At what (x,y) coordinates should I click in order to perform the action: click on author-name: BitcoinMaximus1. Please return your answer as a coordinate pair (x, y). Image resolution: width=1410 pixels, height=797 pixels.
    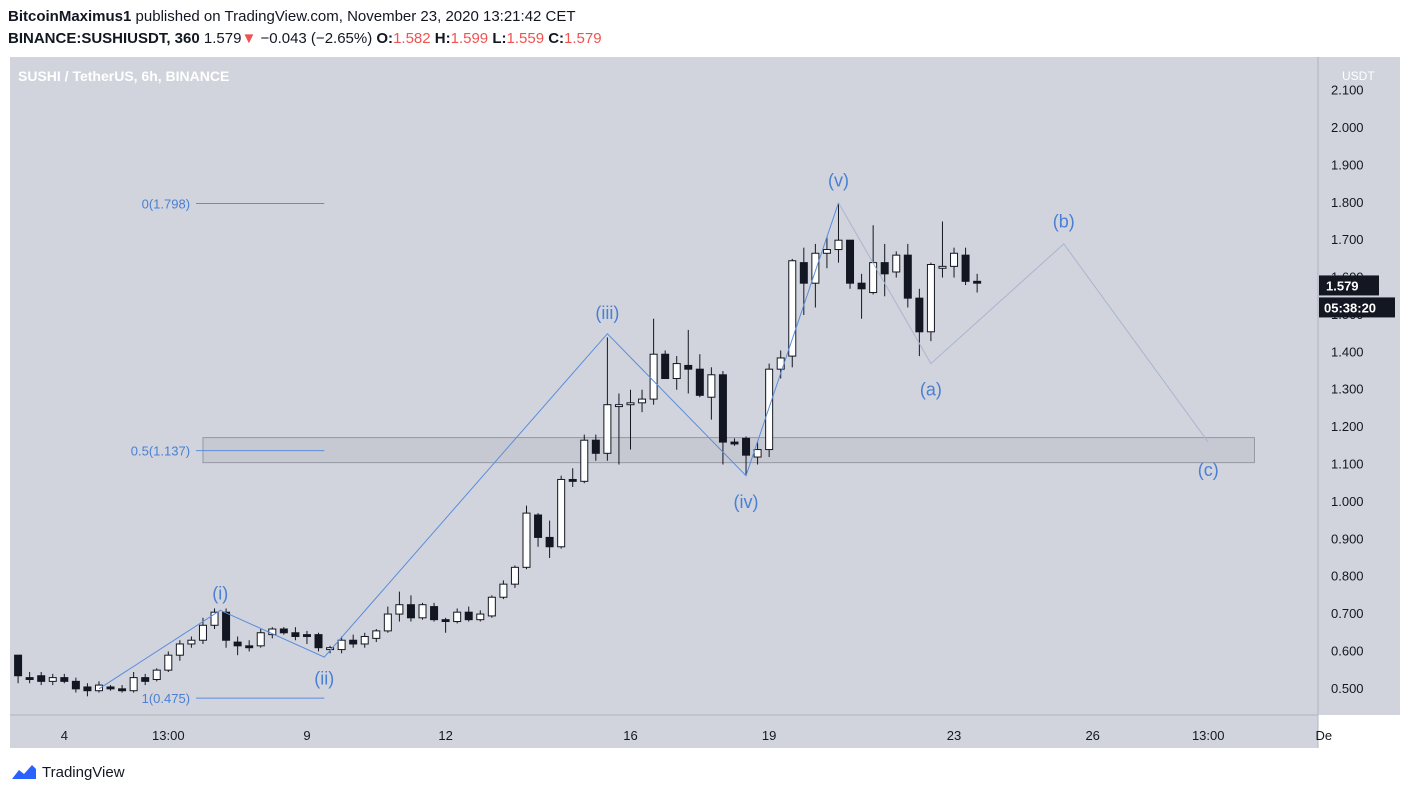
    Looking at the image, I should click on (70, 16).